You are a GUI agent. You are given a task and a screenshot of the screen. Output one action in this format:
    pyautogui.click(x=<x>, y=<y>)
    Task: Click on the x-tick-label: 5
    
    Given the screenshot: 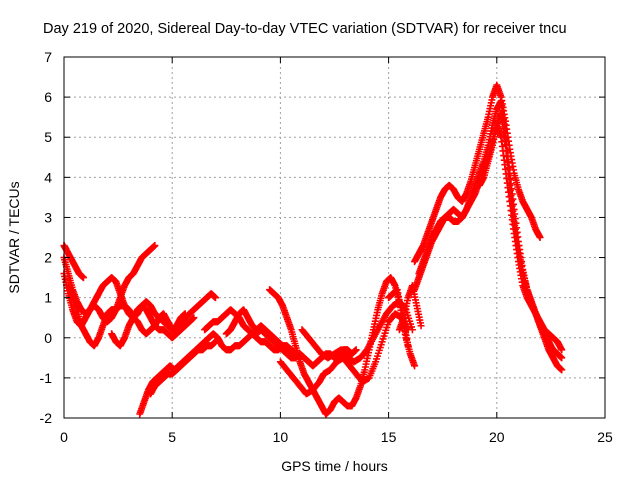 What is the action you would take?
    pyautogui.click(x=172, y=437)
    